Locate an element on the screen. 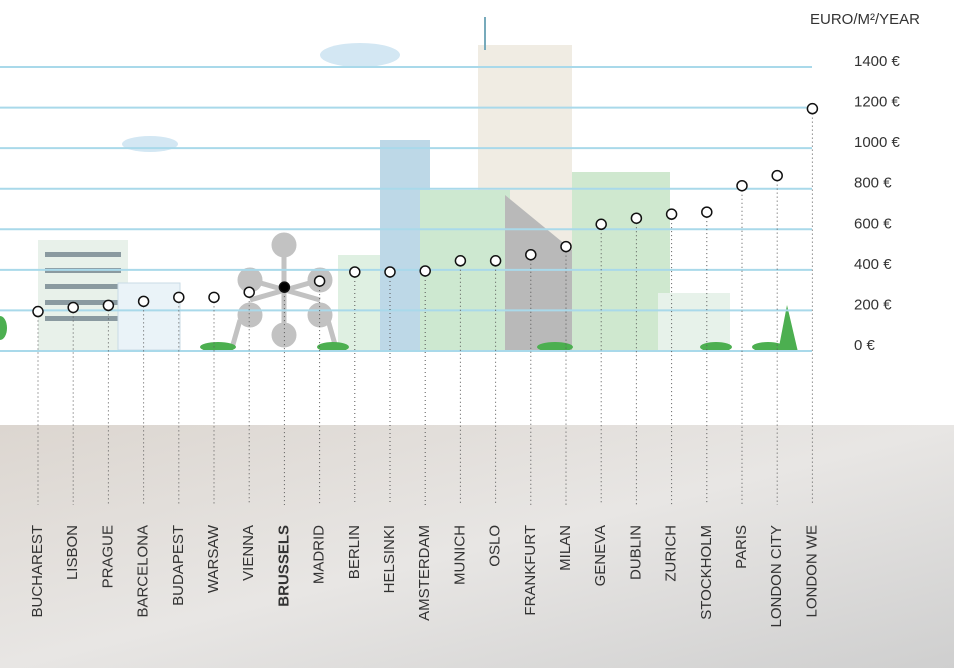 The width and height of the screenshot is (954, 668). x-tick-label: OSLO is located at coordinates (495, 546).